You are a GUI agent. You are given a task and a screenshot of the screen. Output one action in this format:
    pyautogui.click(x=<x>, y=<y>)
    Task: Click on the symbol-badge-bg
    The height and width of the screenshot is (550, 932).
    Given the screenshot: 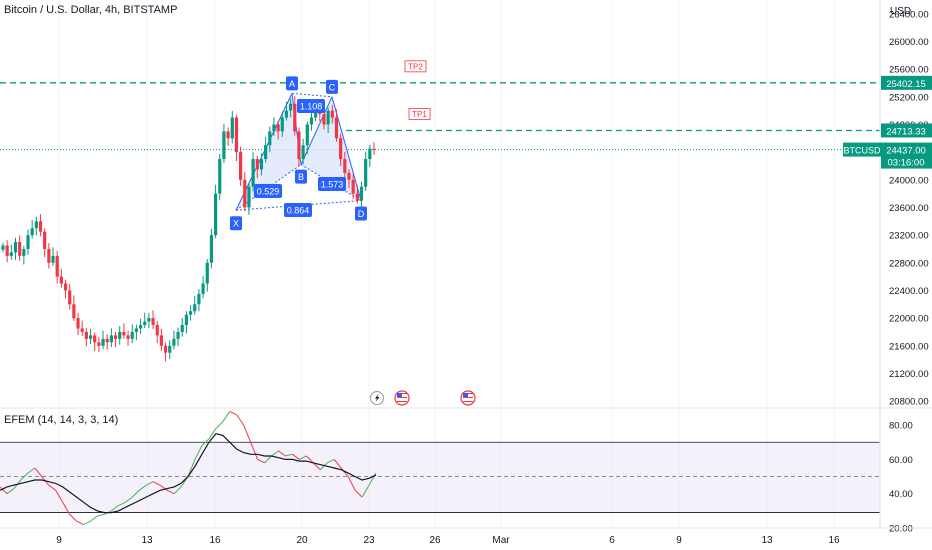 What is the action you would take?
    pyautogui.click(x=862, y=149)
    